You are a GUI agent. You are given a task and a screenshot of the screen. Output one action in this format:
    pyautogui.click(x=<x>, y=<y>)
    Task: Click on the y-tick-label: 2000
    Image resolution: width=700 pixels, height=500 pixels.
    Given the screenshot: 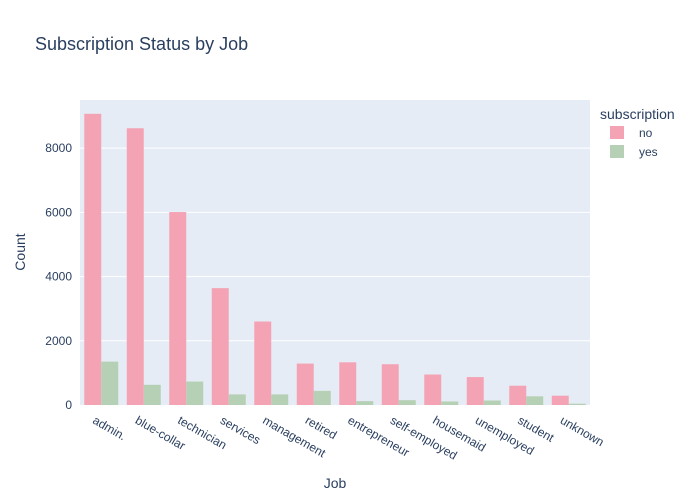 What is the action you would take?
    pyautogui.click(x=58, y=341)
    